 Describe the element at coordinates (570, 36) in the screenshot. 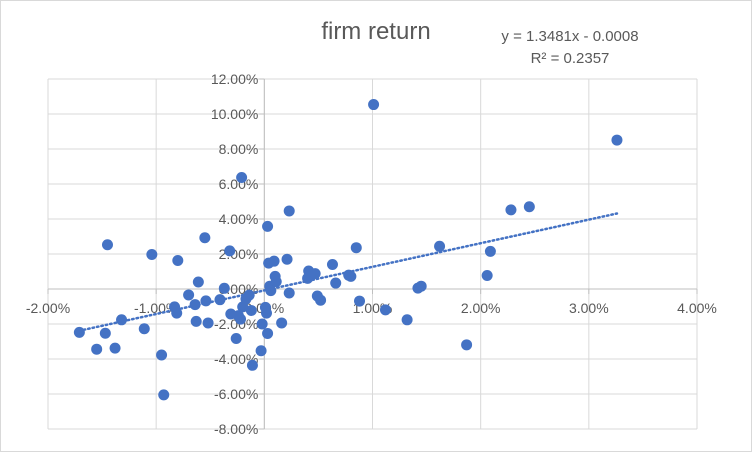

I see `trendline-equation: y = 1.3481x - 0.0008` at that location.